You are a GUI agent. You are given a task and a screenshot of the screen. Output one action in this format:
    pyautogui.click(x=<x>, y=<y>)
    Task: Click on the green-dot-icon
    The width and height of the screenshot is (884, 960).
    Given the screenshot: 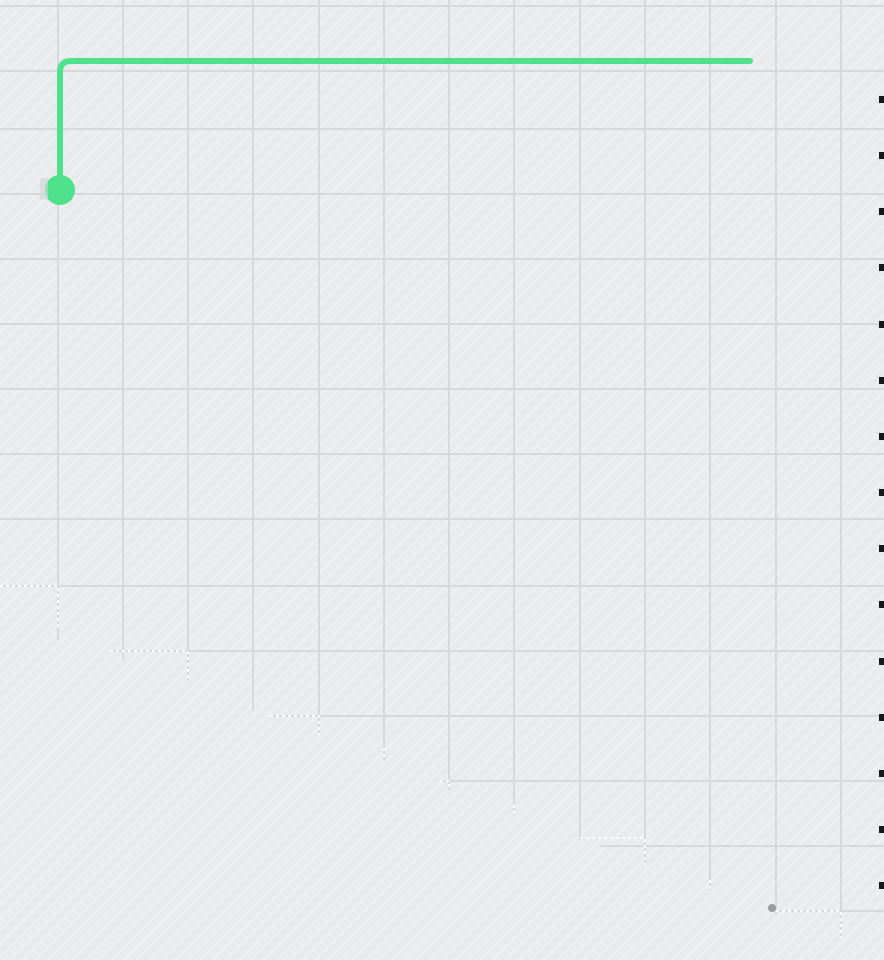 What is the action you would take?
    pyautogui.click(x=60, y=190)
    